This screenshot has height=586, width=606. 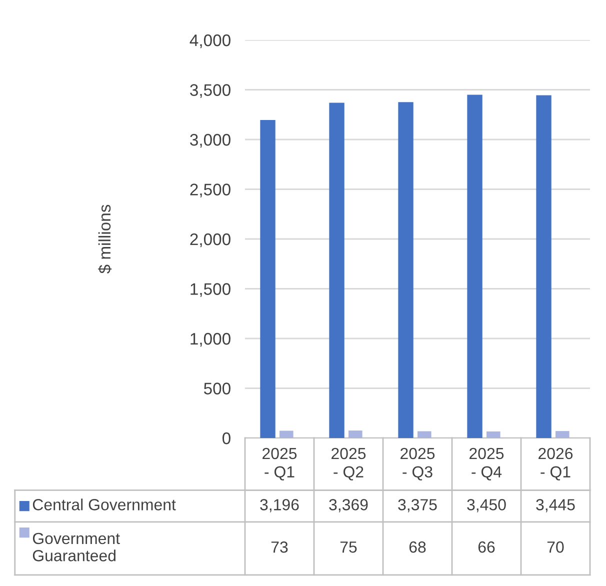 I want to click on x-tick-label: 2025 - Q4, so click(x=487, y=464).